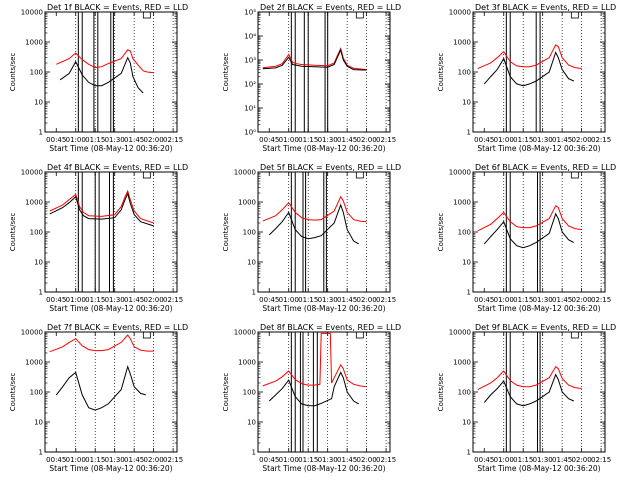 The image size is (640, 480). What do you see at coordinates (250, 133) in the screenshot?
I see `y-tick-label: 10⁰` at bounding box center [250, 133].